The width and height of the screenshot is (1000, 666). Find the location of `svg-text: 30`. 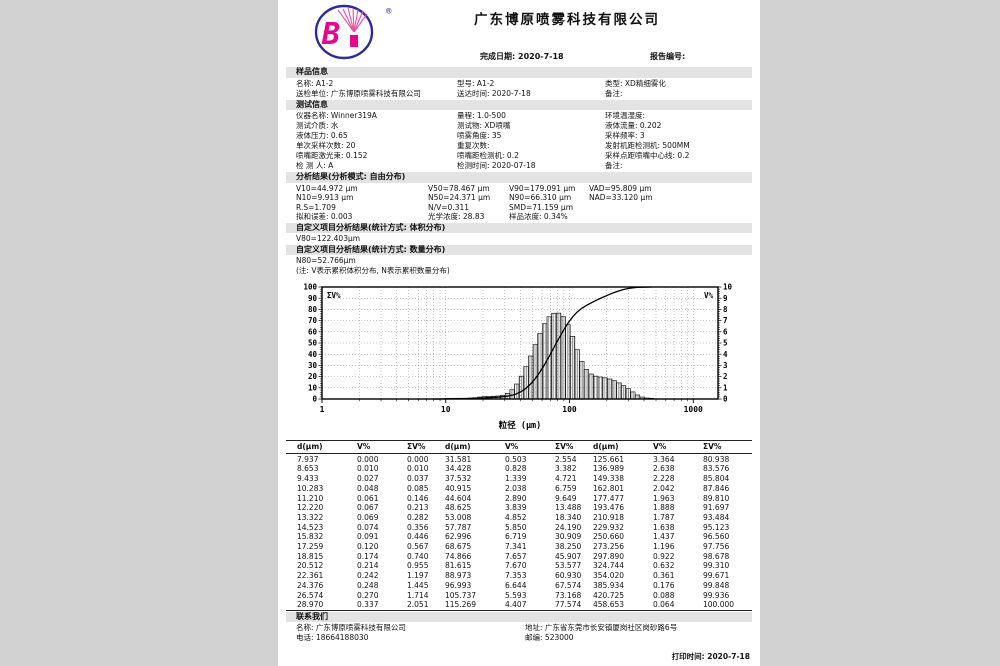

svg-text: 30 is located at coordinates (313, 365).